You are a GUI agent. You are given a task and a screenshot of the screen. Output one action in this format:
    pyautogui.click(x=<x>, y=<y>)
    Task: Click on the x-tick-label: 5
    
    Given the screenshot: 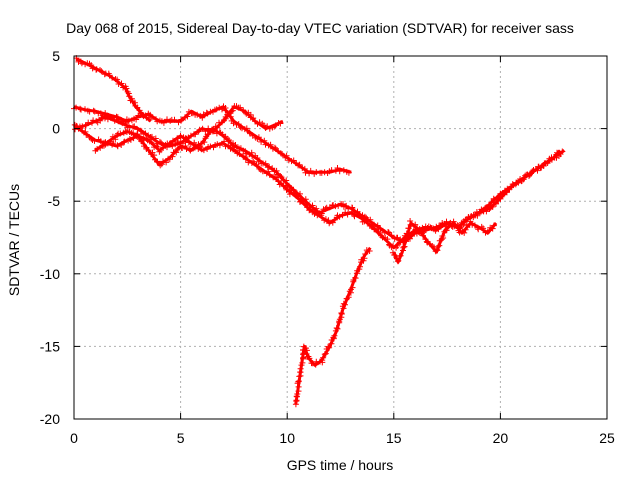 What is the action you would take?
    pyautogui.click(x=181, y=438)
    